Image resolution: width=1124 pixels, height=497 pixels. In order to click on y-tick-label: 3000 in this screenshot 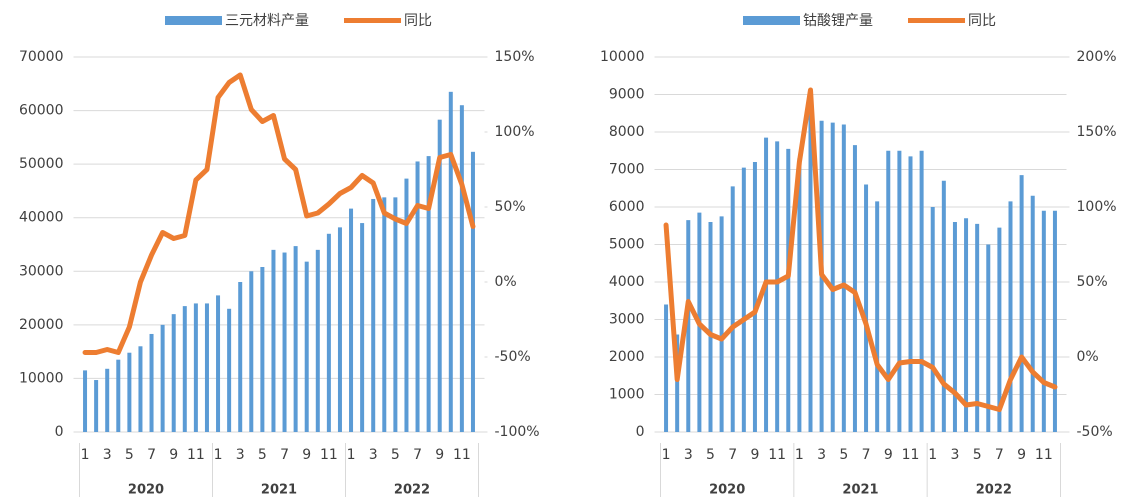, I will do `click(627, 320)`.